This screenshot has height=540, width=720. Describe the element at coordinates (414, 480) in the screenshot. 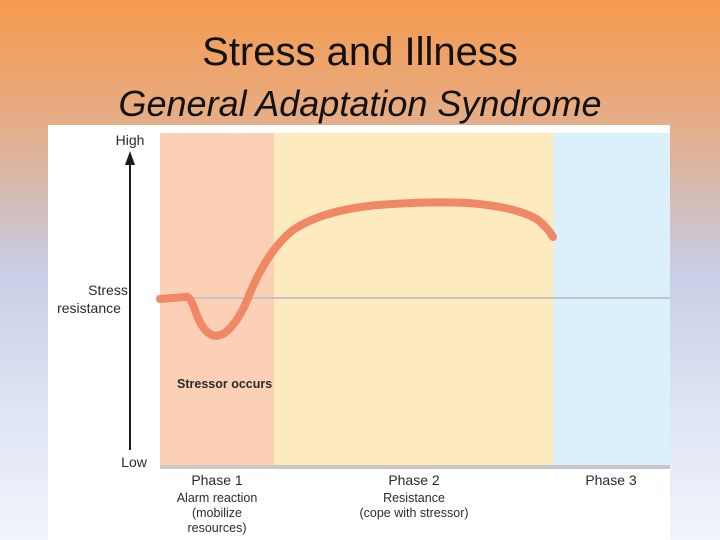

I see `phase-2-label: Phase 2` at that location.